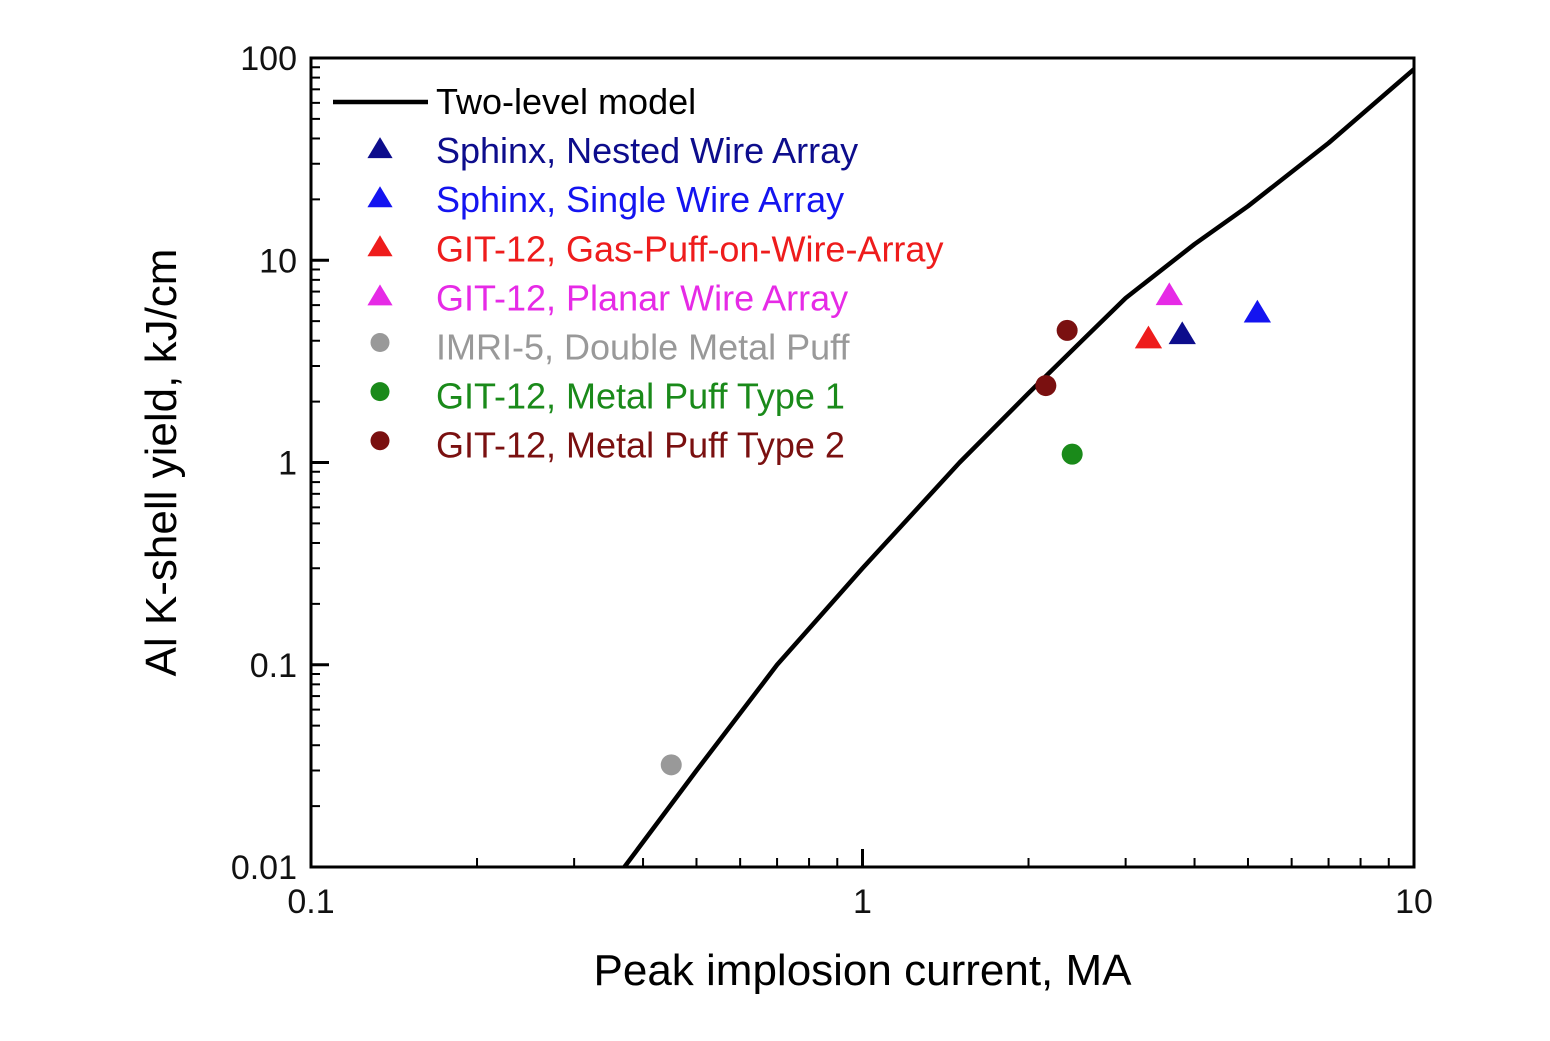 The width and height of the screenshot is (1550, 1041). I want to click on legend-label: IMRI-5, Double Metal Puff, so click(643, 347).